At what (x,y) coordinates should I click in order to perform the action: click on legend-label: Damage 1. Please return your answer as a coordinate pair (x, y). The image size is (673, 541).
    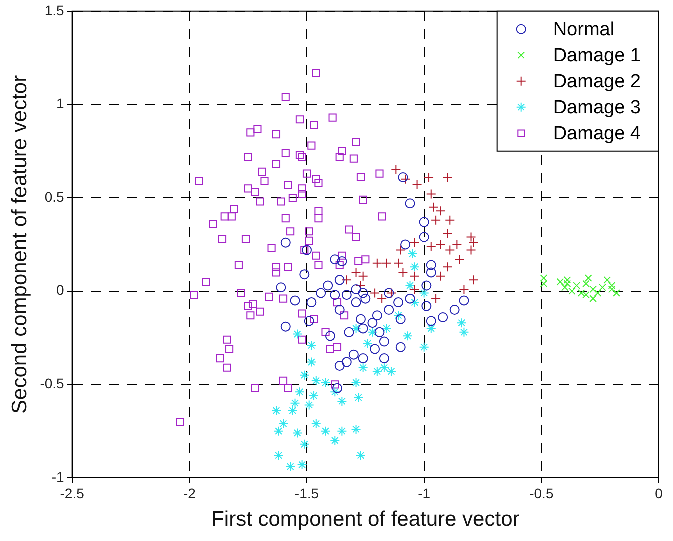
    Looking at the image, I should click on (597, 56).